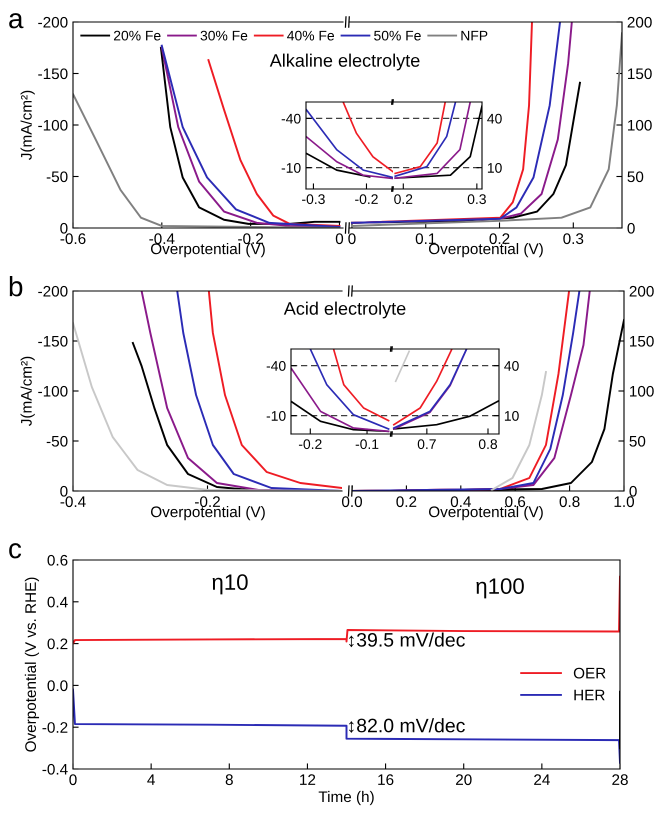 Image resolution: width=663 pixels, height=819 pixels. I want to click on x-tick-label: -0.1, so click(367, 444).